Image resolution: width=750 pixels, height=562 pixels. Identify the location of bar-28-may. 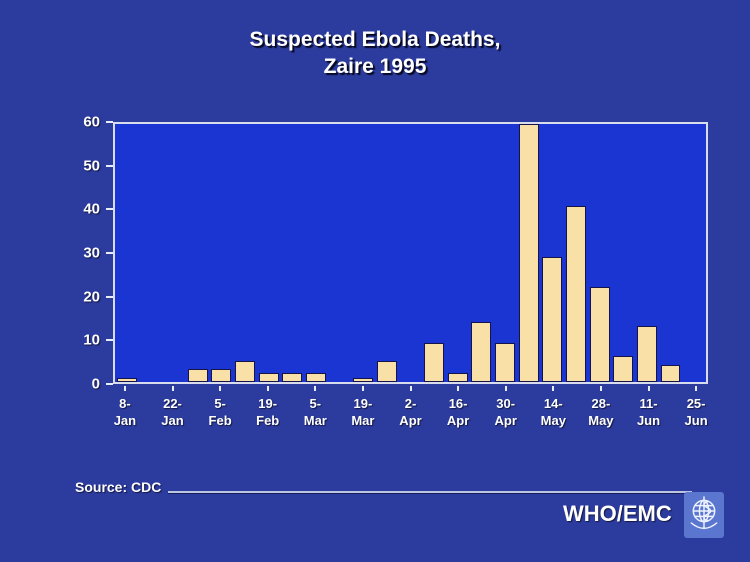
(599, 334).